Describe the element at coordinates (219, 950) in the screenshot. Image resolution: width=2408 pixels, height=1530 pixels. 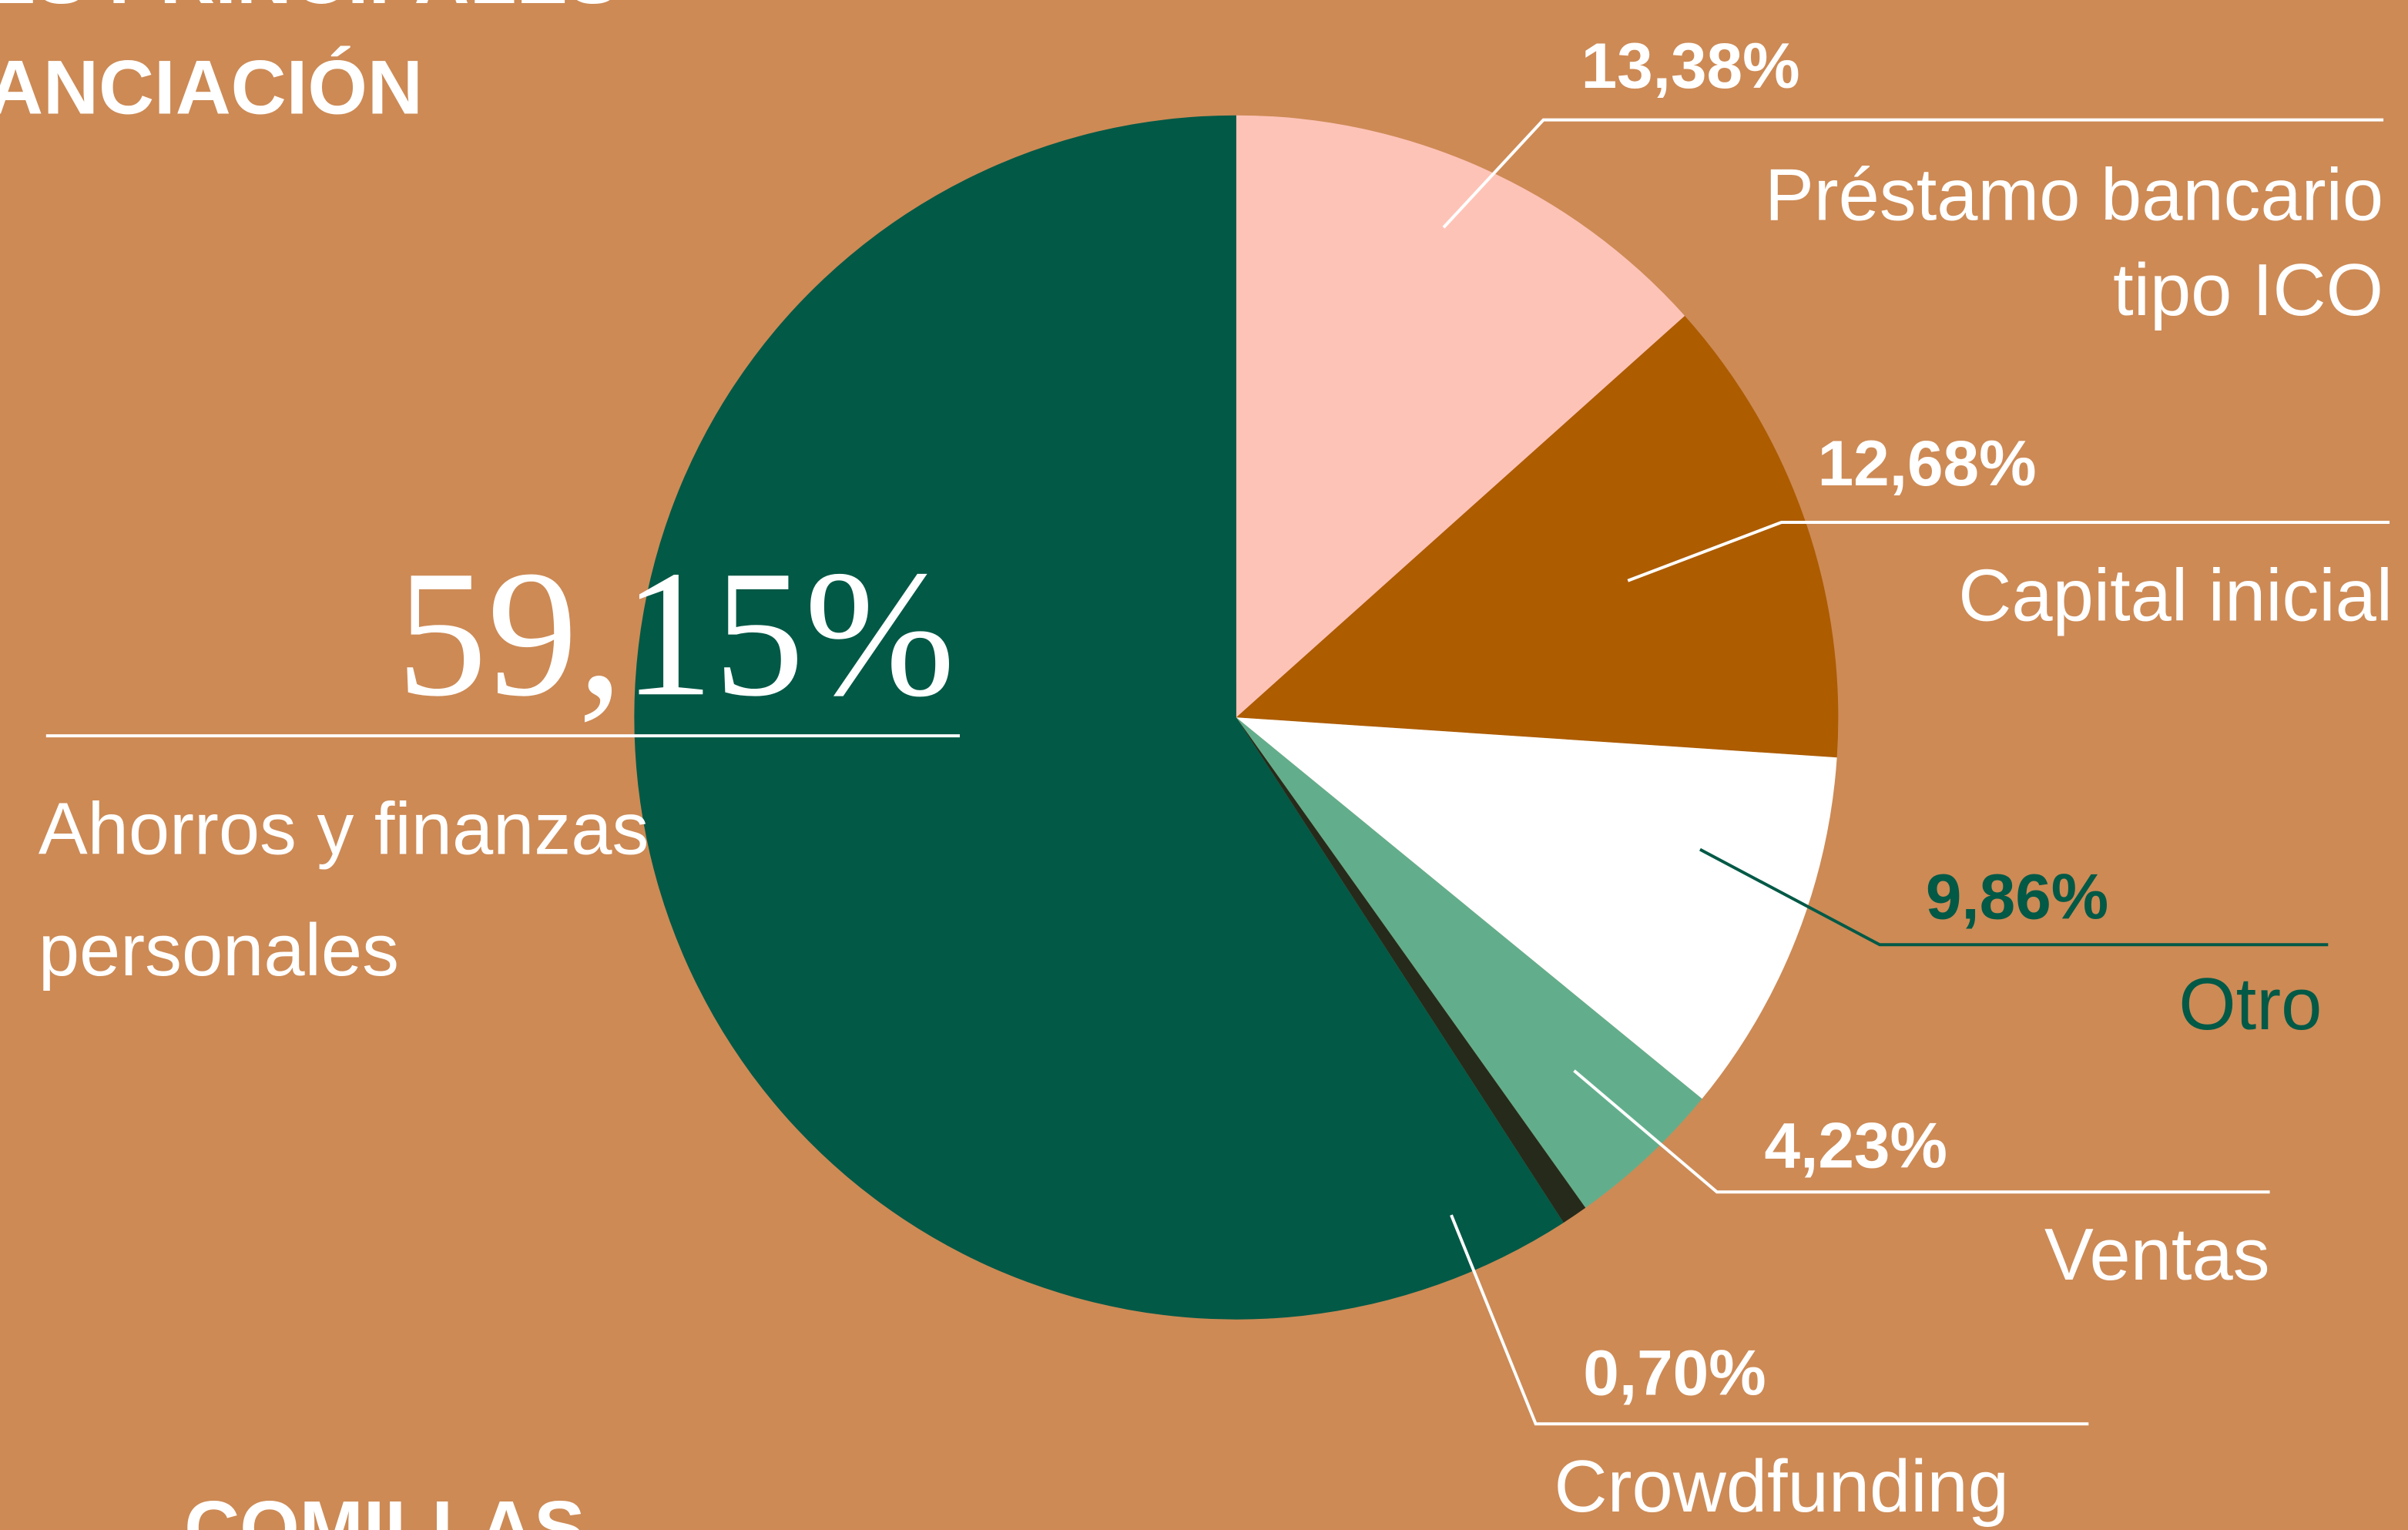
I see `category-label: personales` at that location.